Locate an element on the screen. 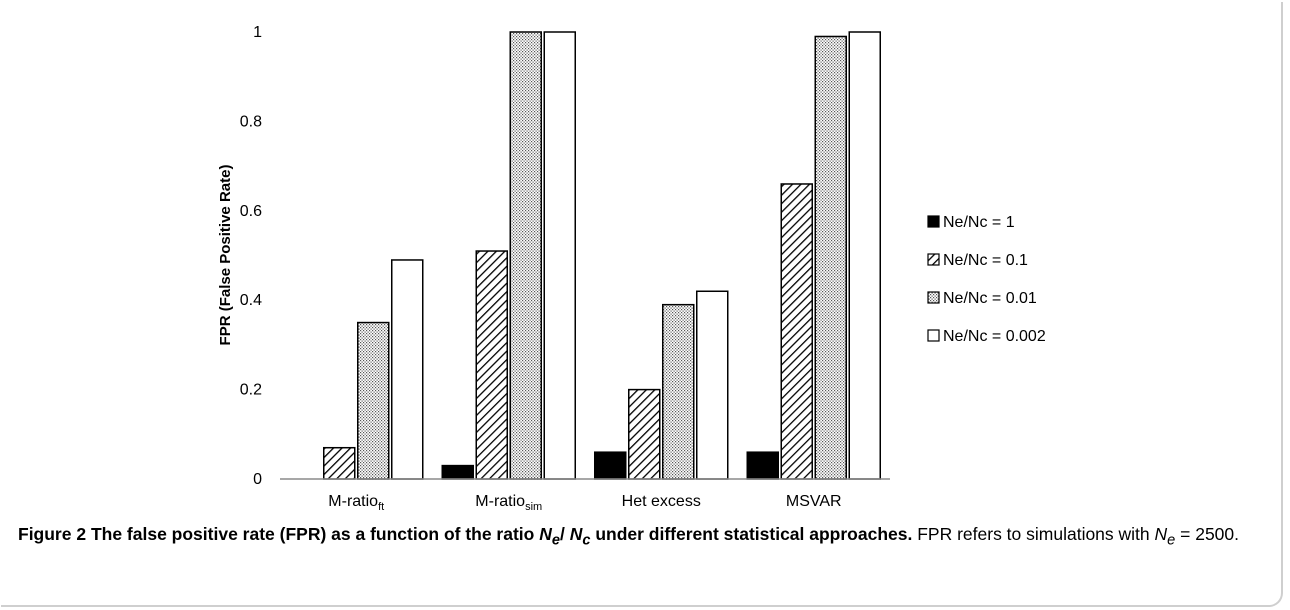 This screenshot has height=610, width=1290. y-tick-label: 0 is located at coordinates (257, 479).